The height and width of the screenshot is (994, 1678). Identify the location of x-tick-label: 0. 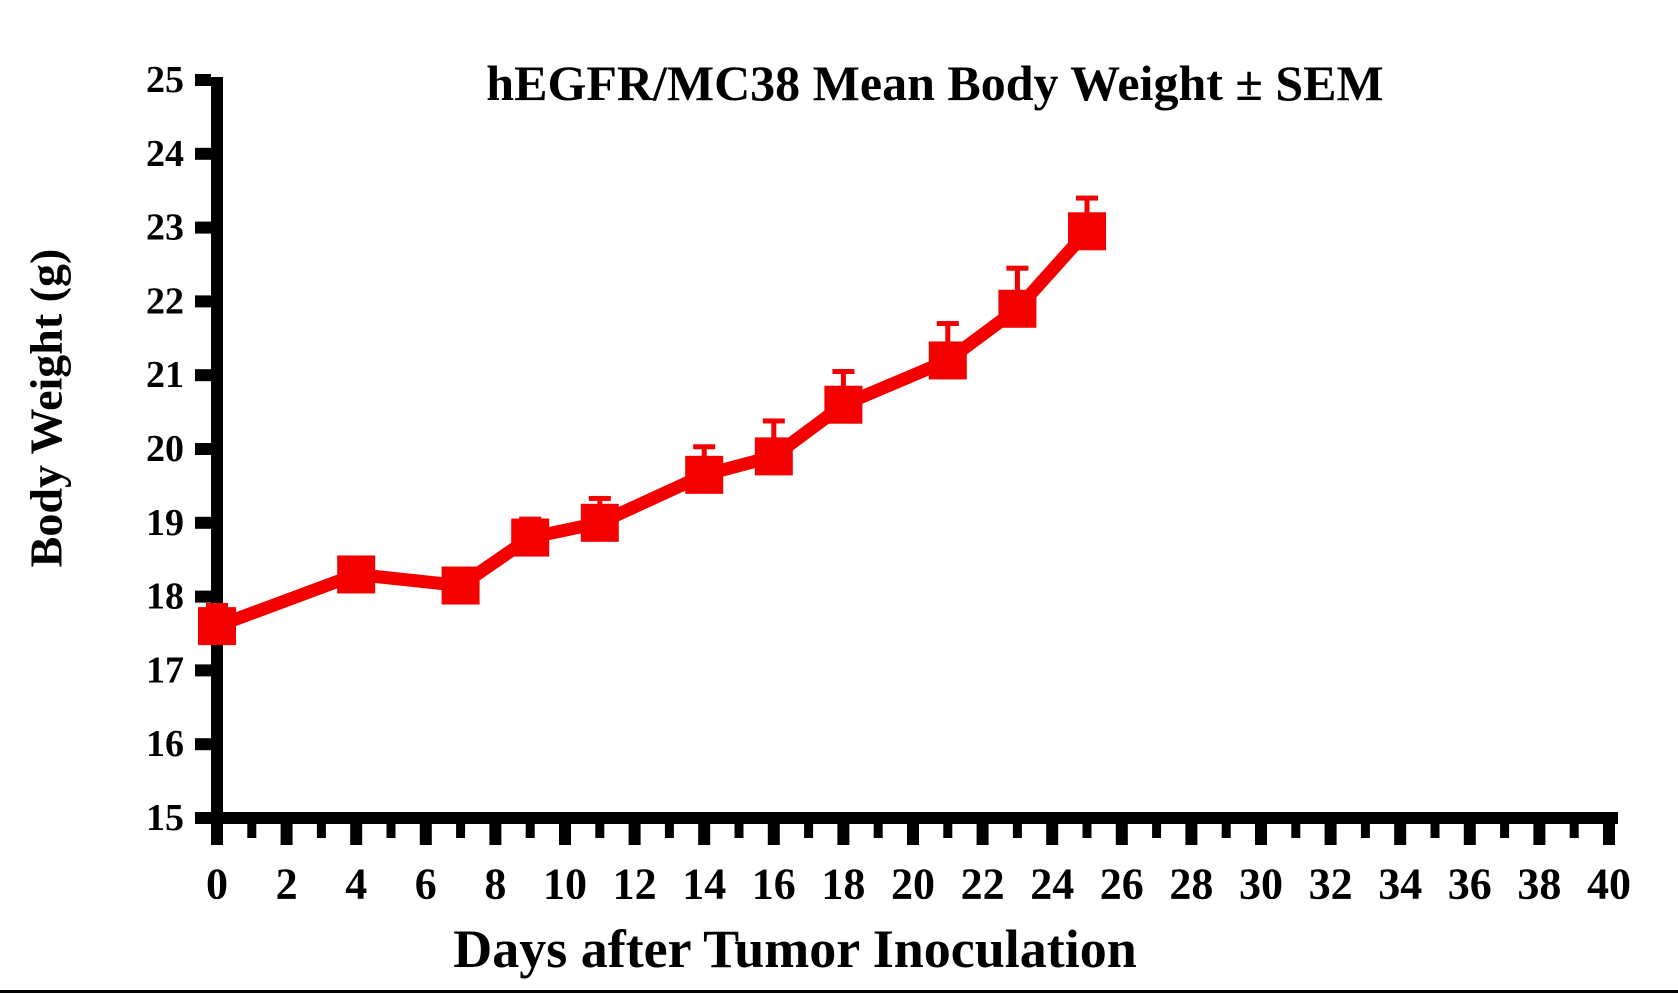
(217, 884).